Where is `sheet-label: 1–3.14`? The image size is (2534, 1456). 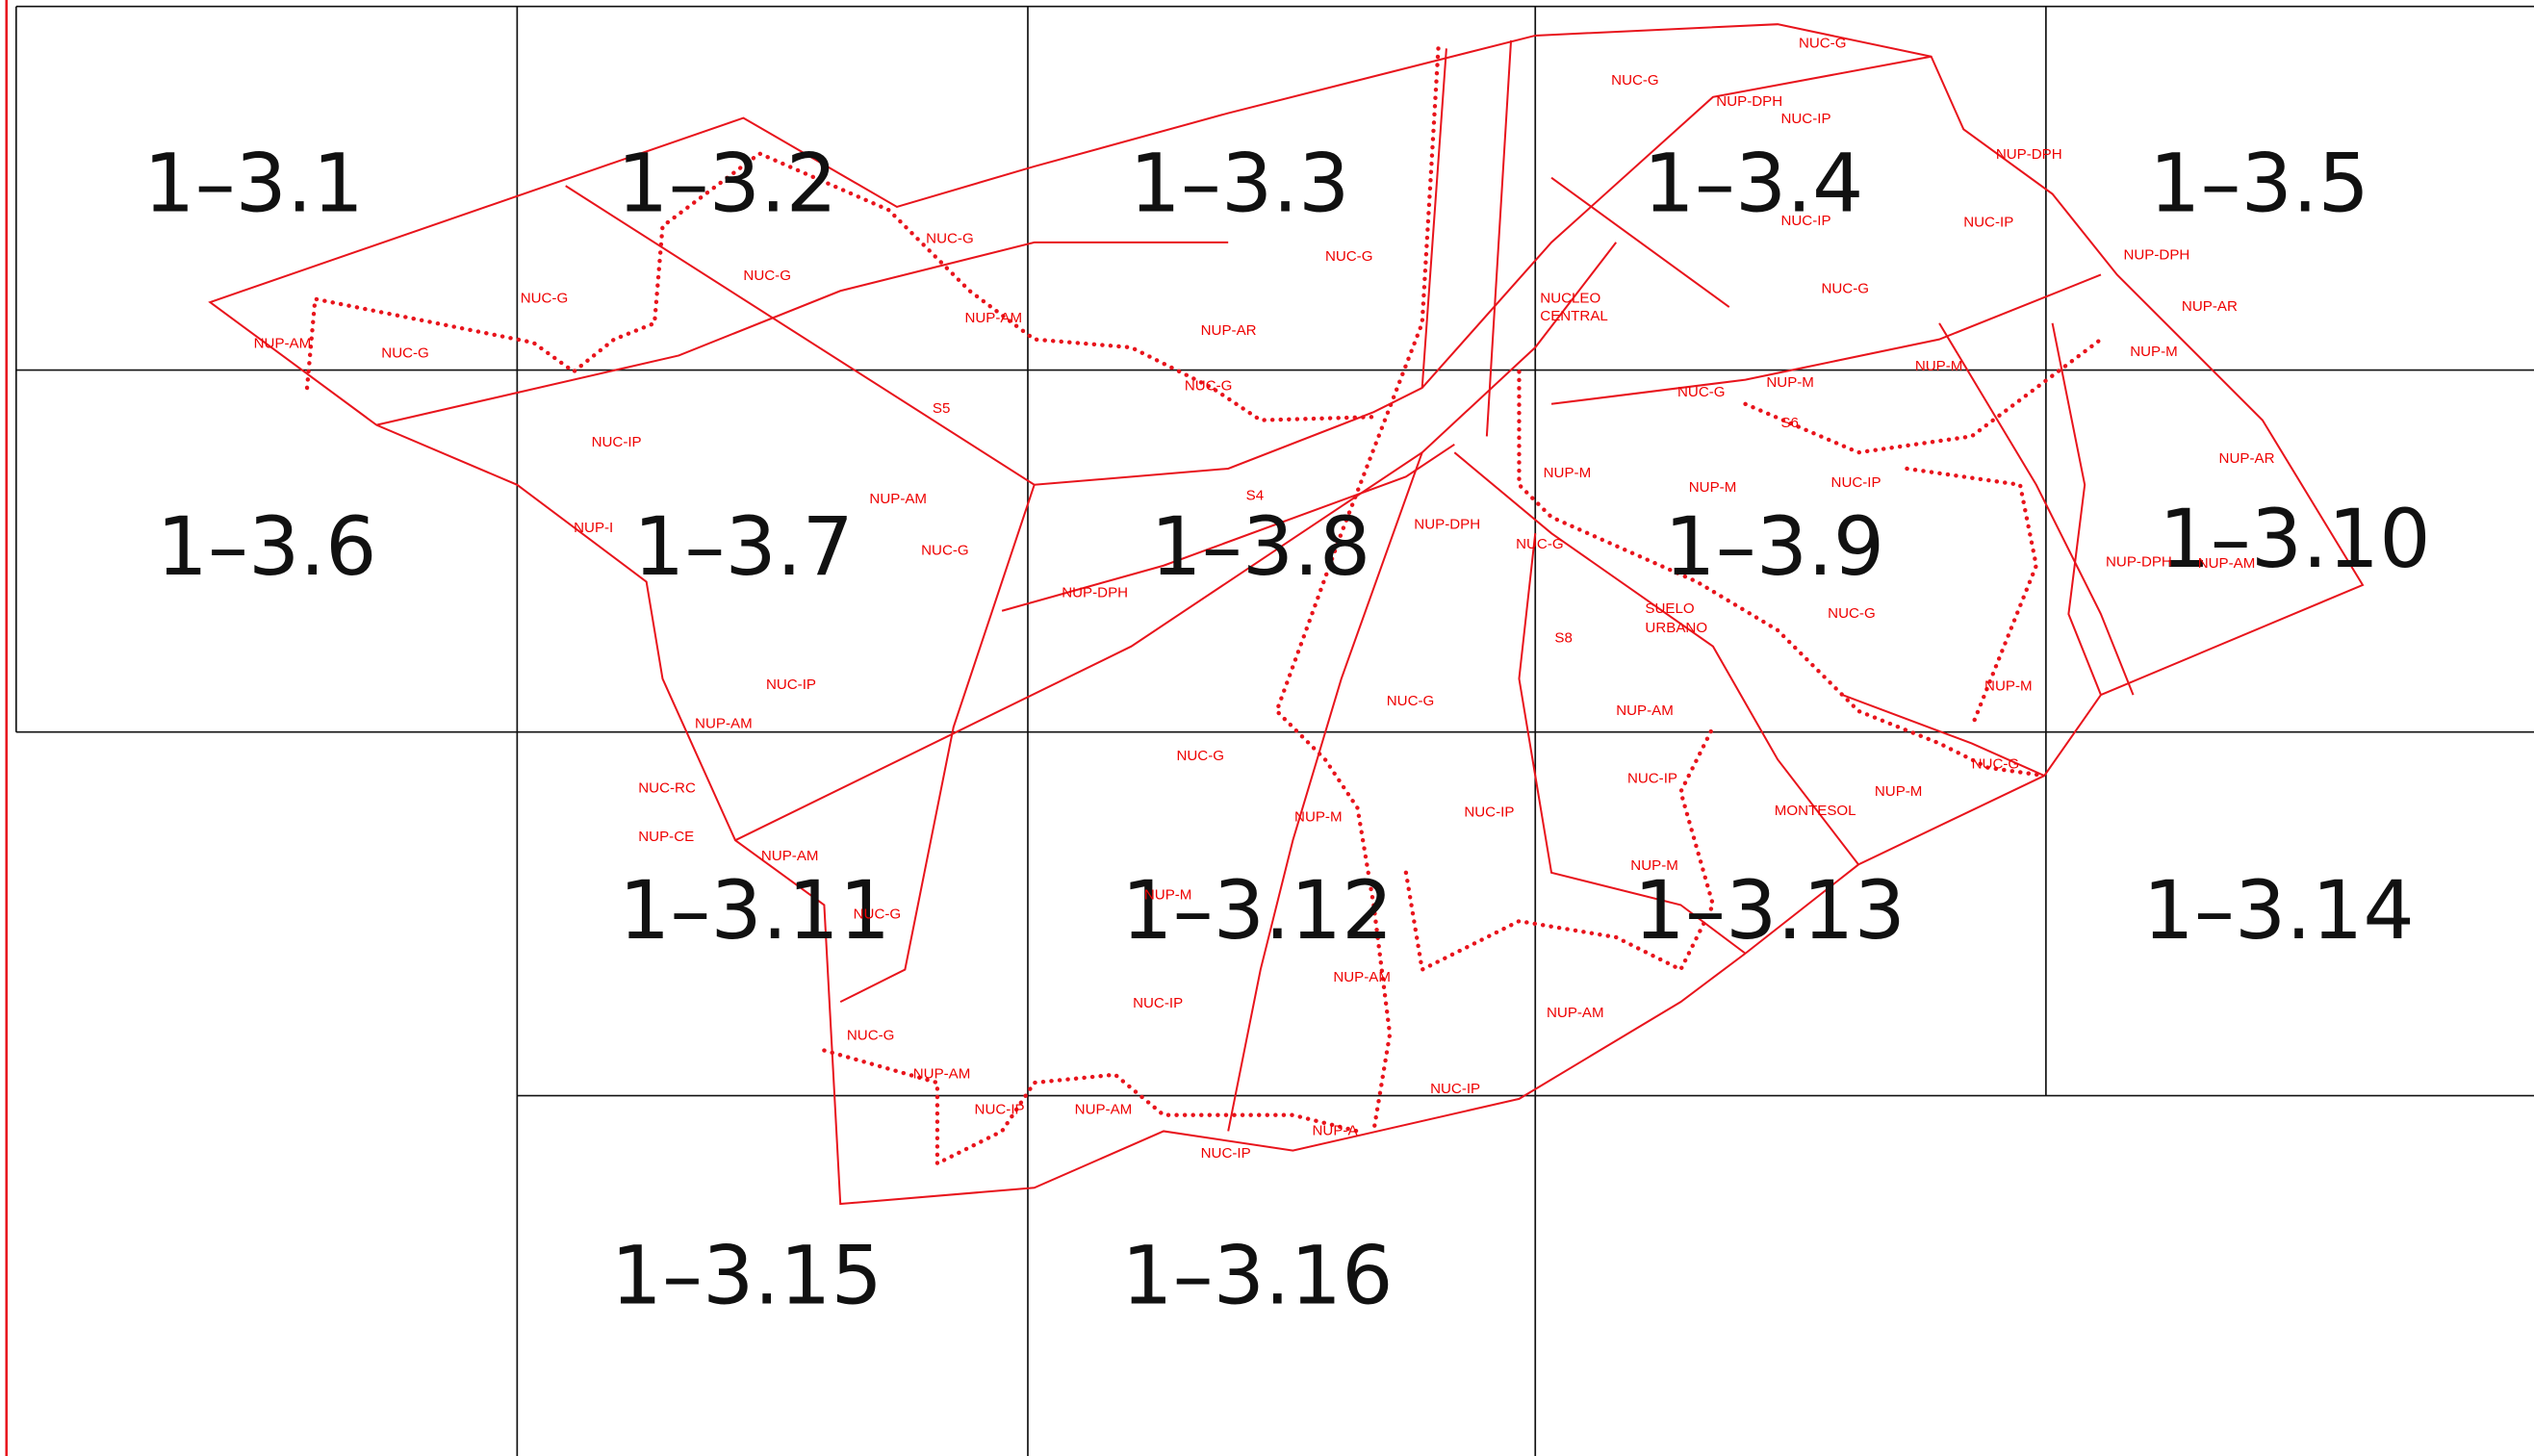
sheet-label: 1–3.14 is located at coordinates (2279, 910).